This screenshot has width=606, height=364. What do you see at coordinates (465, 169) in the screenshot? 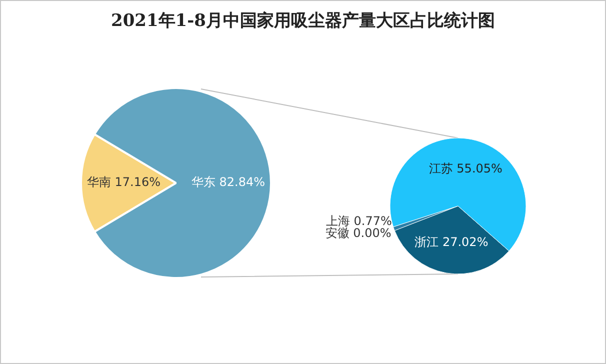
I see `slice-label: 江苏 55.05%` at bounding box center [465, 169].